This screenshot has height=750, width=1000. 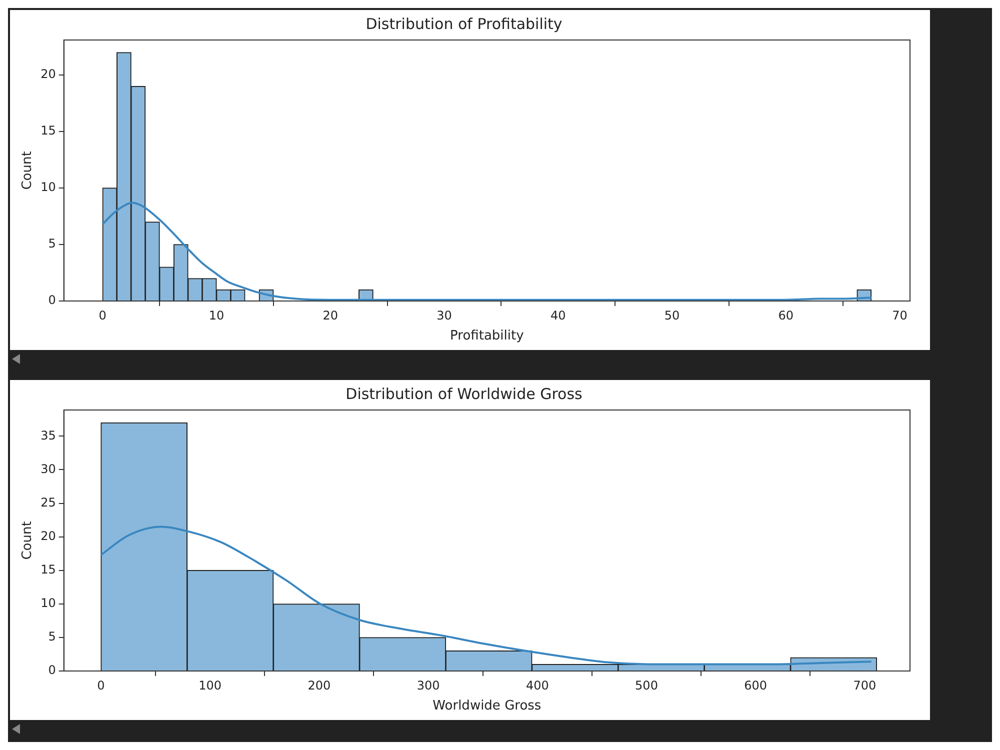 What do you see at coordinates (444, 315) in the screenshot?
I see `x-tick-label: 30` at bounding box center [444, 315].